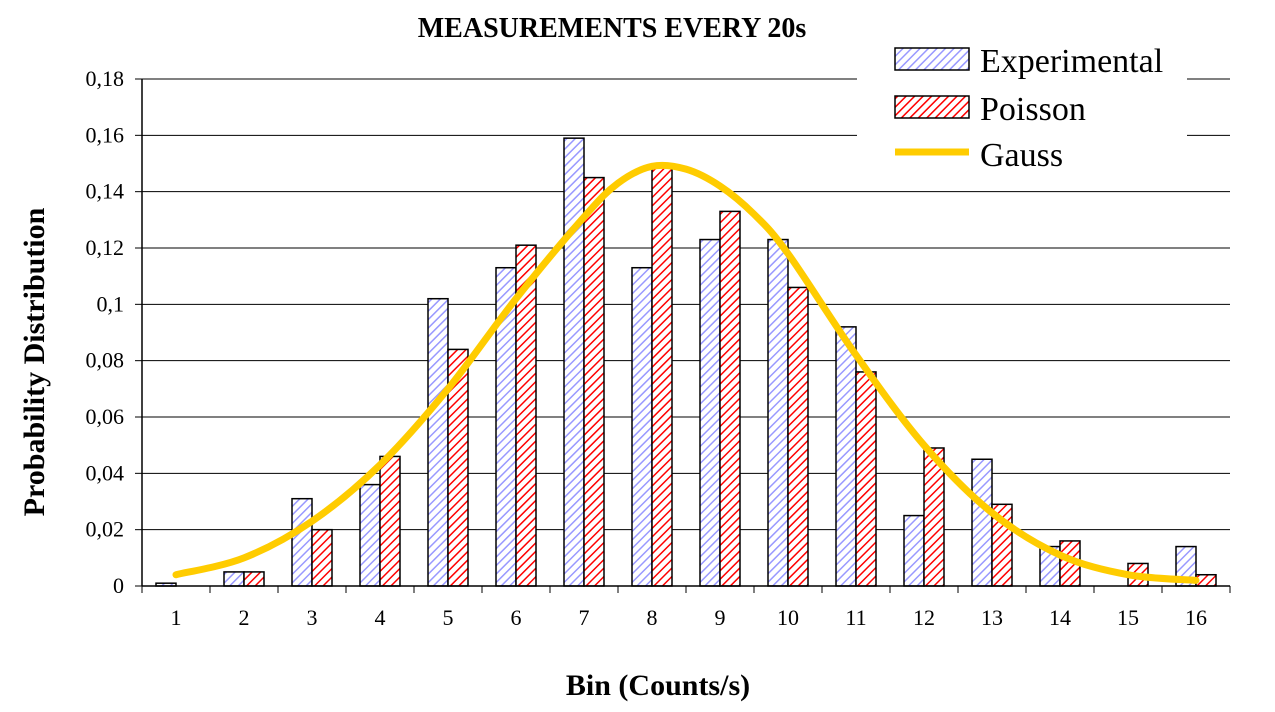  I want to click on y-tick-label: 0, so click(118, 585).